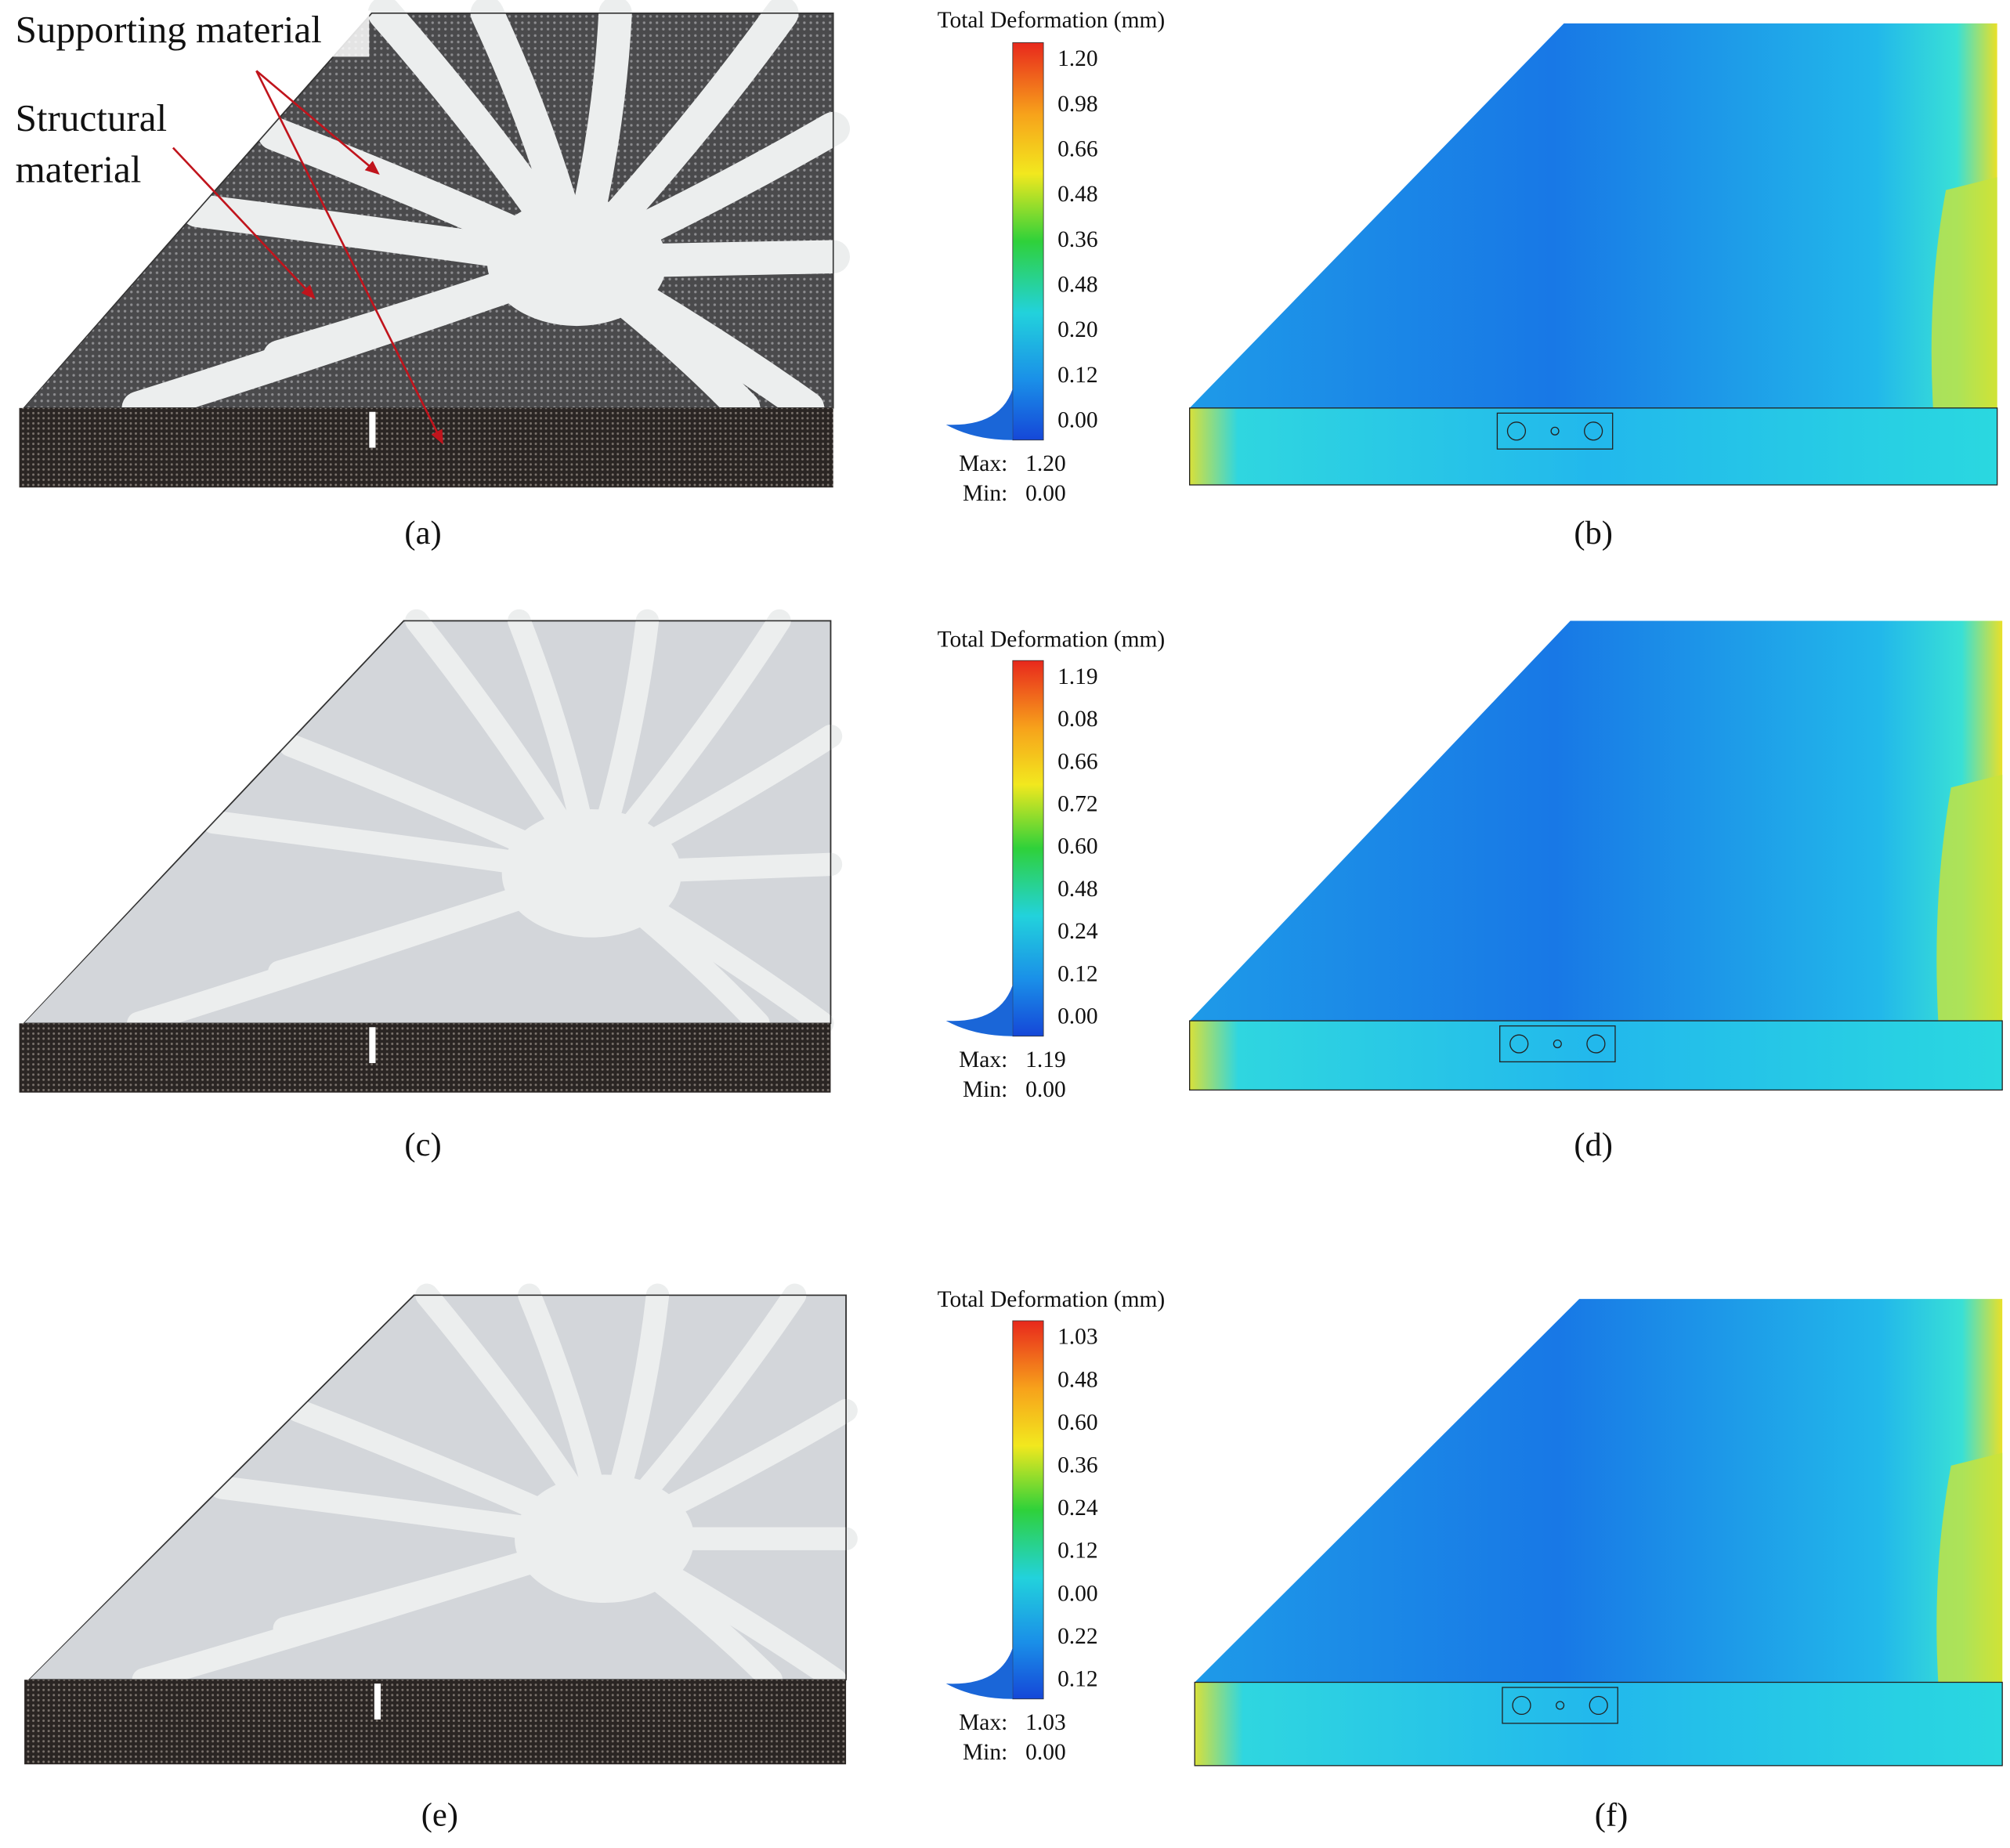  I want to click on legend-tick: 1.20, so click(1077, 59).